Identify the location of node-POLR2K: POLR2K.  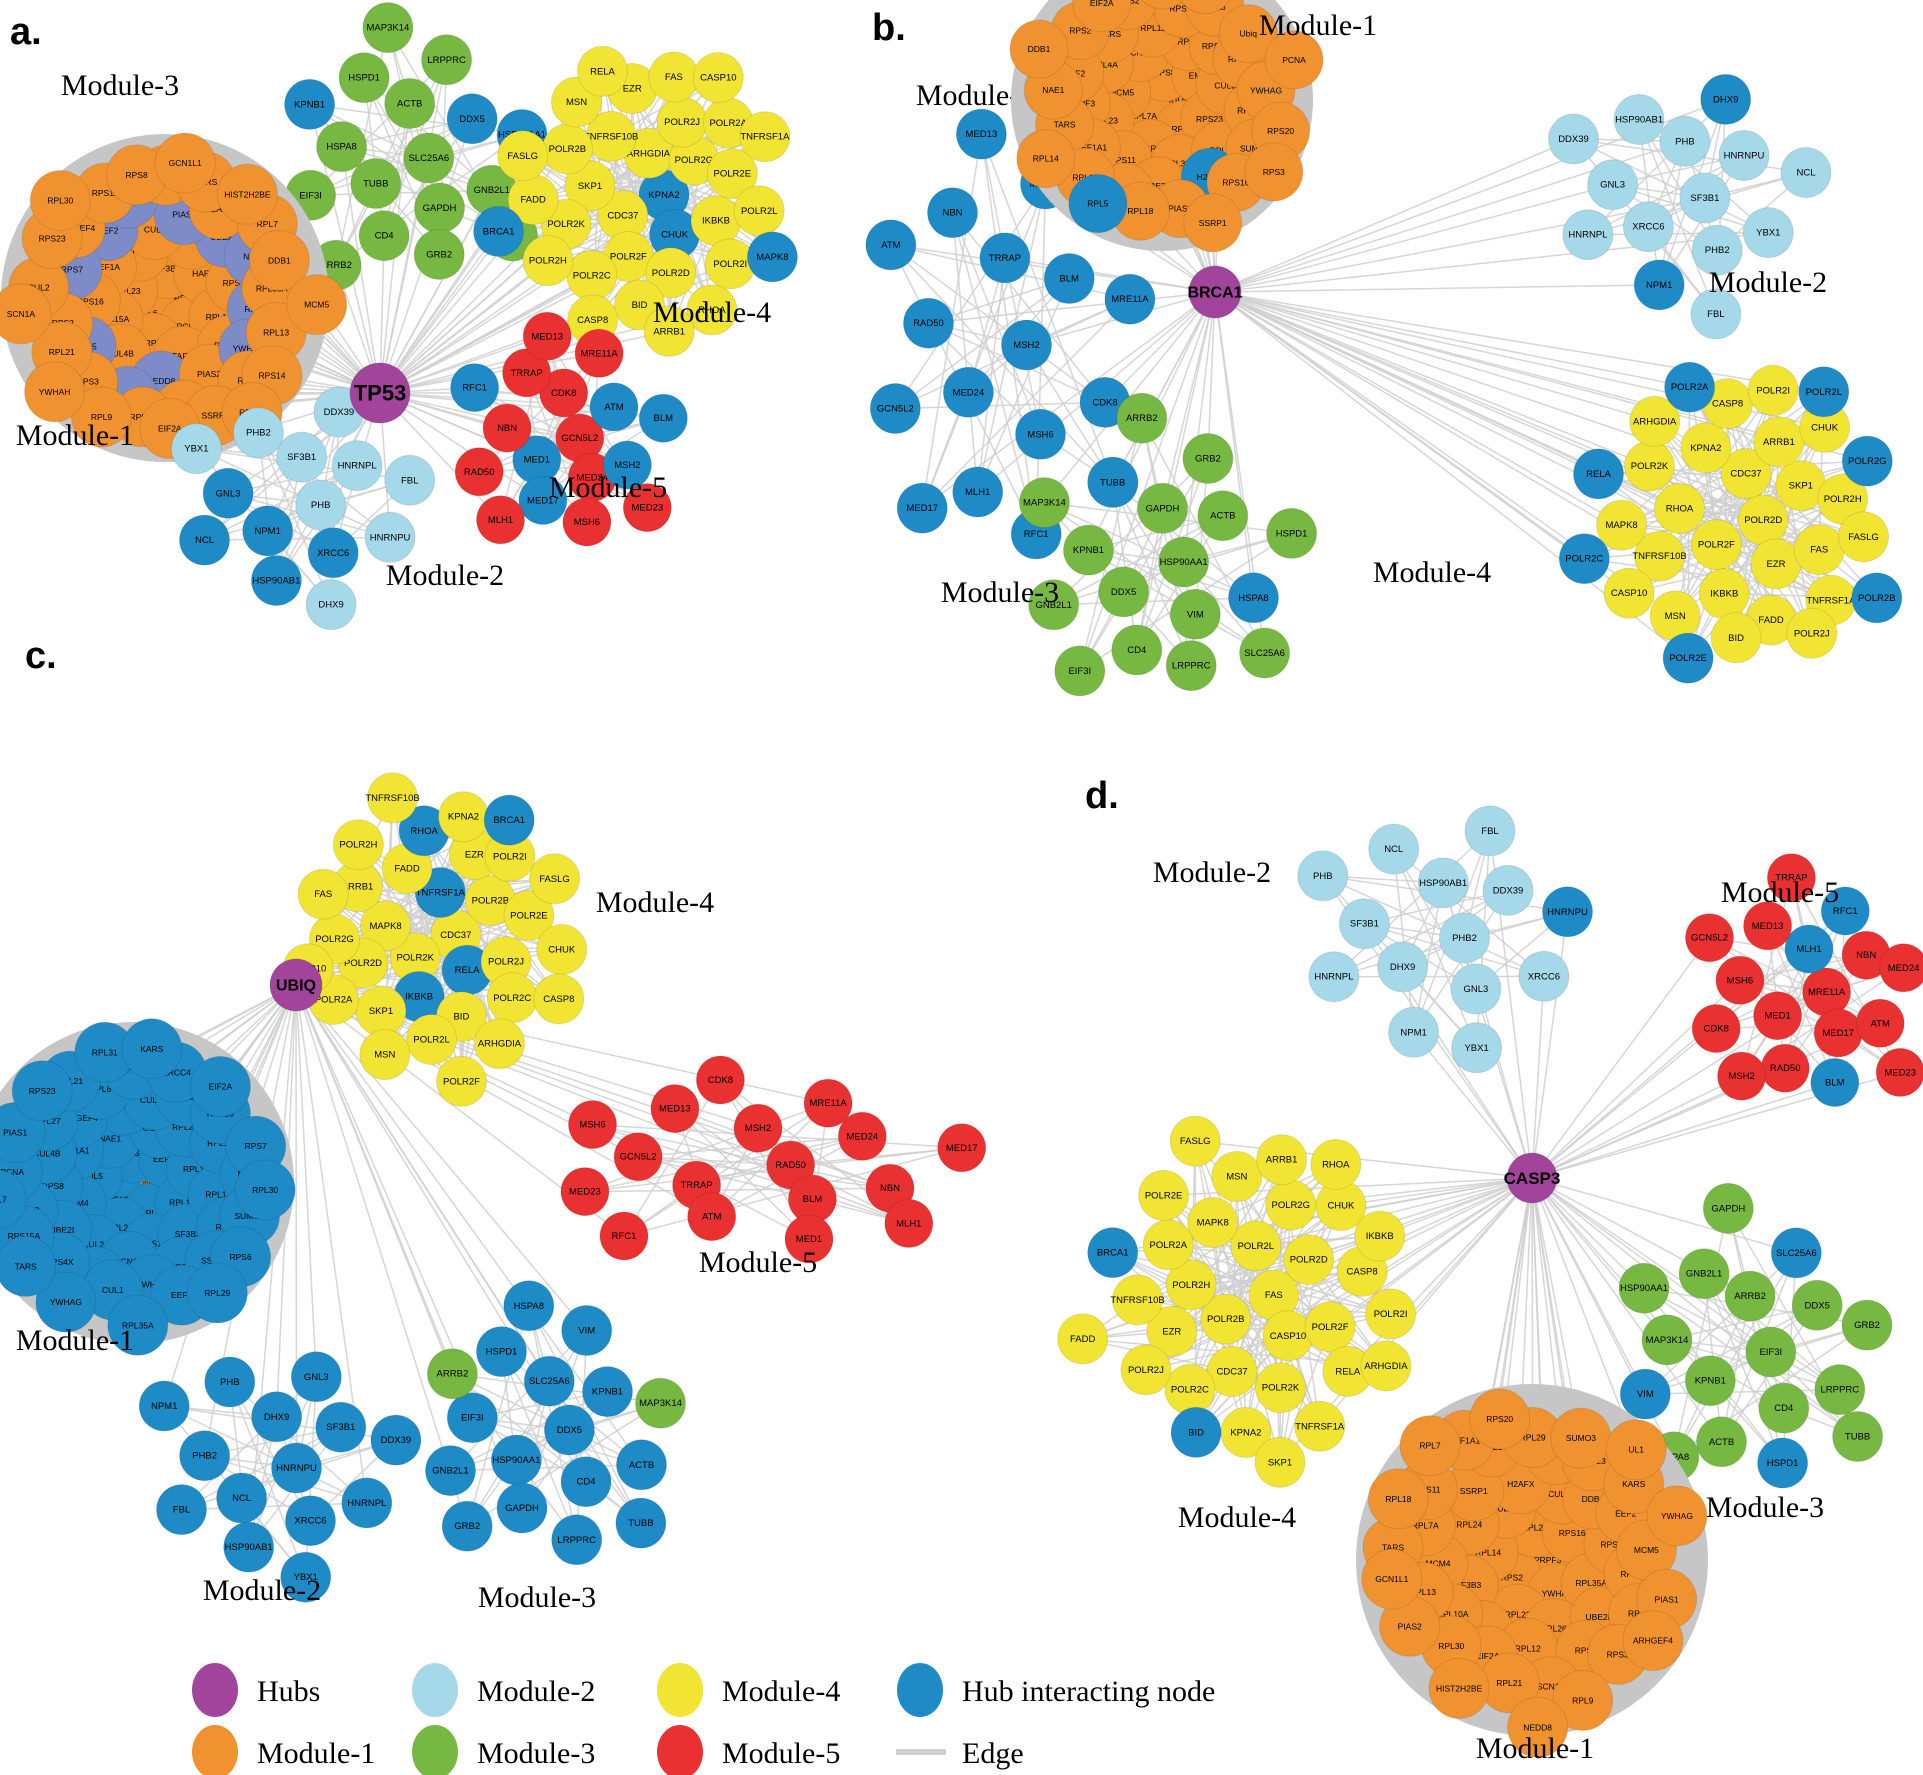
(1649, 466).